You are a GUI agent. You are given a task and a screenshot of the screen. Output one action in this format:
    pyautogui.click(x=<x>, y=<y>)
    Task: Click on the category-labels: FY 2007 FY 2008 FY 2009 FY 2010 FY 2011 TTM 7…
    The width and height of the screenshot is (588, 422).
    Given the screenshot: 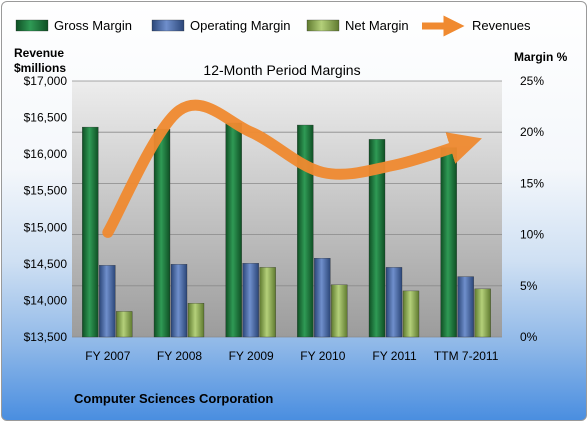 What is the action you would take?
    pyautogui.click(x=291, y=356)
    